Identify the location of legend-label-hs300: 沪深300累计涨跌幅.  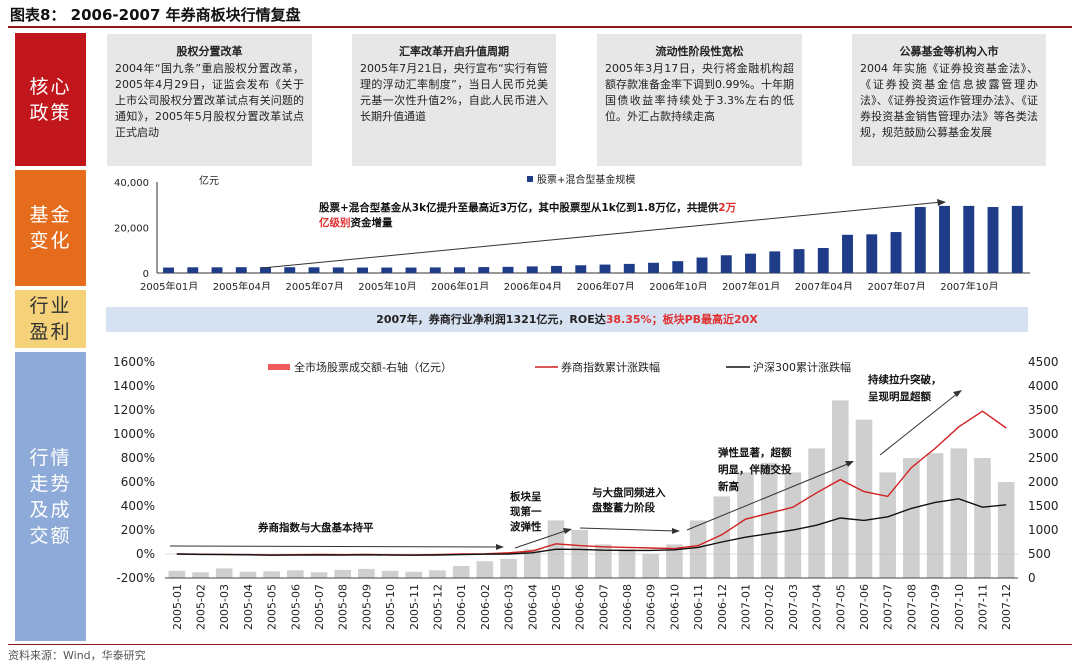
(802, 367).